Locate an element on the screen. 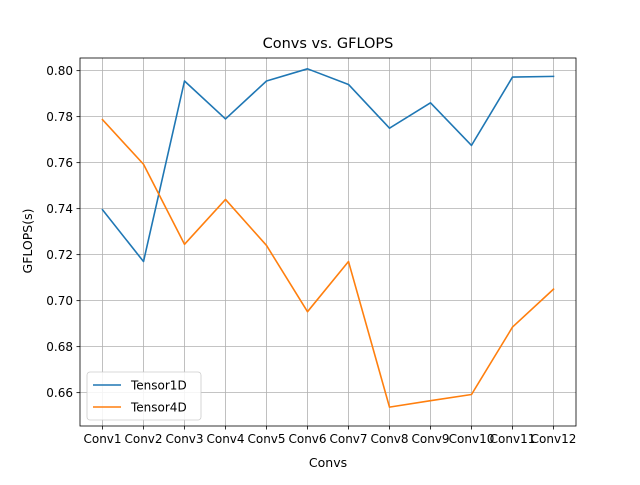 The image size is (640, 485). x-tick-label: Conv8 is located at coordinates (389, 439).